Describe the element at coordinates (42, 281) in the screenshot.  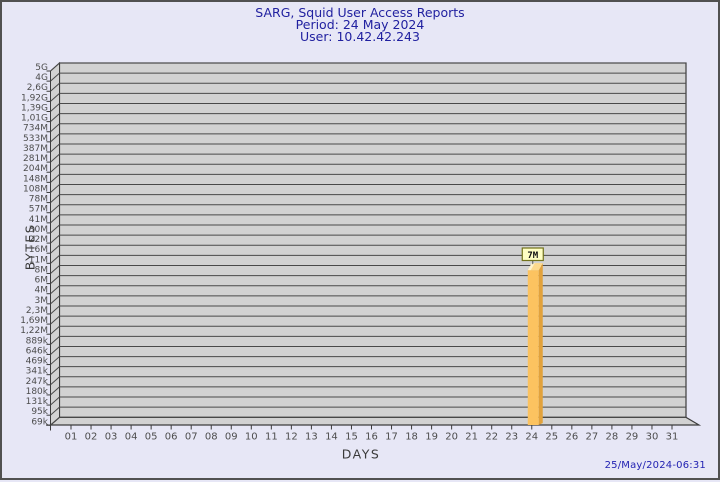
I see `y-tick-label: 6M` at that location.